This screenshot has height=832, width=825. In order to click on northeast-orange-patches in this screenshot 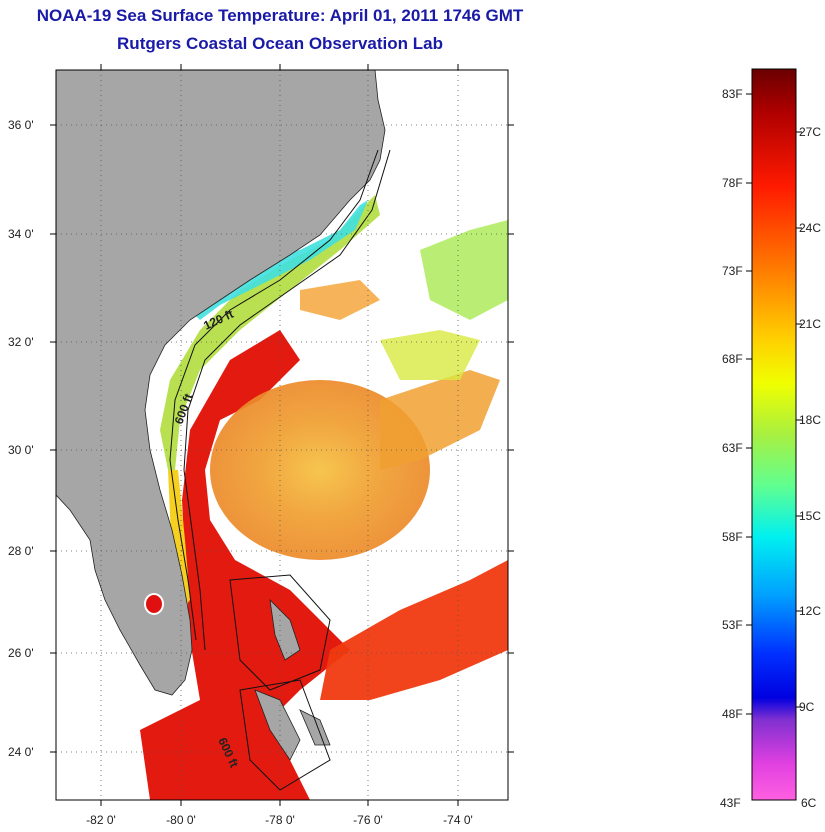, I will do `click(340, 300)`.